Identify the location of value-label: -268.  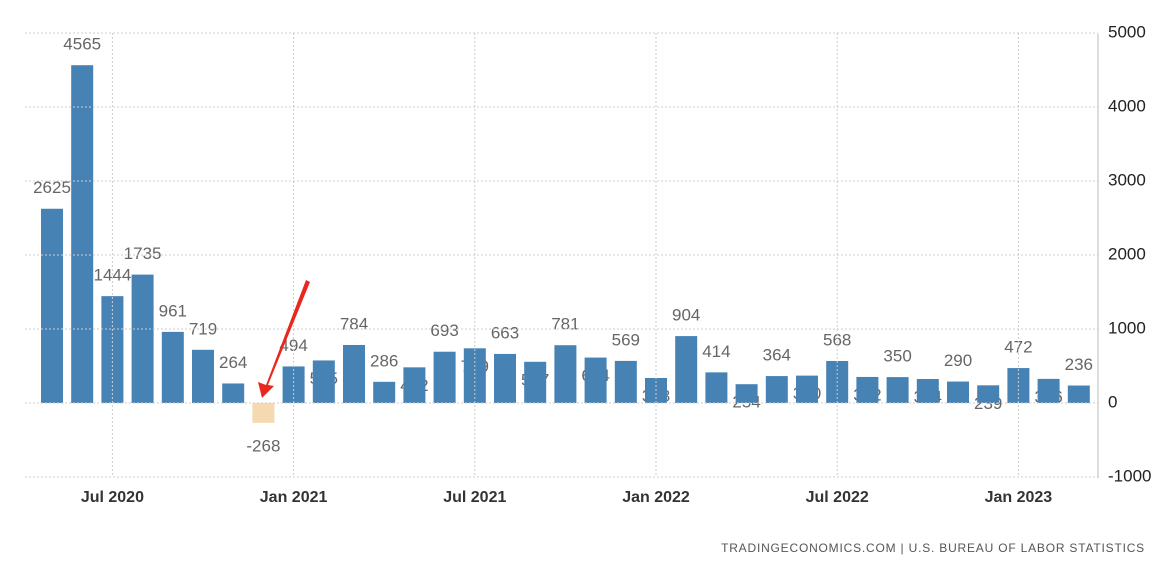
(263, 445).